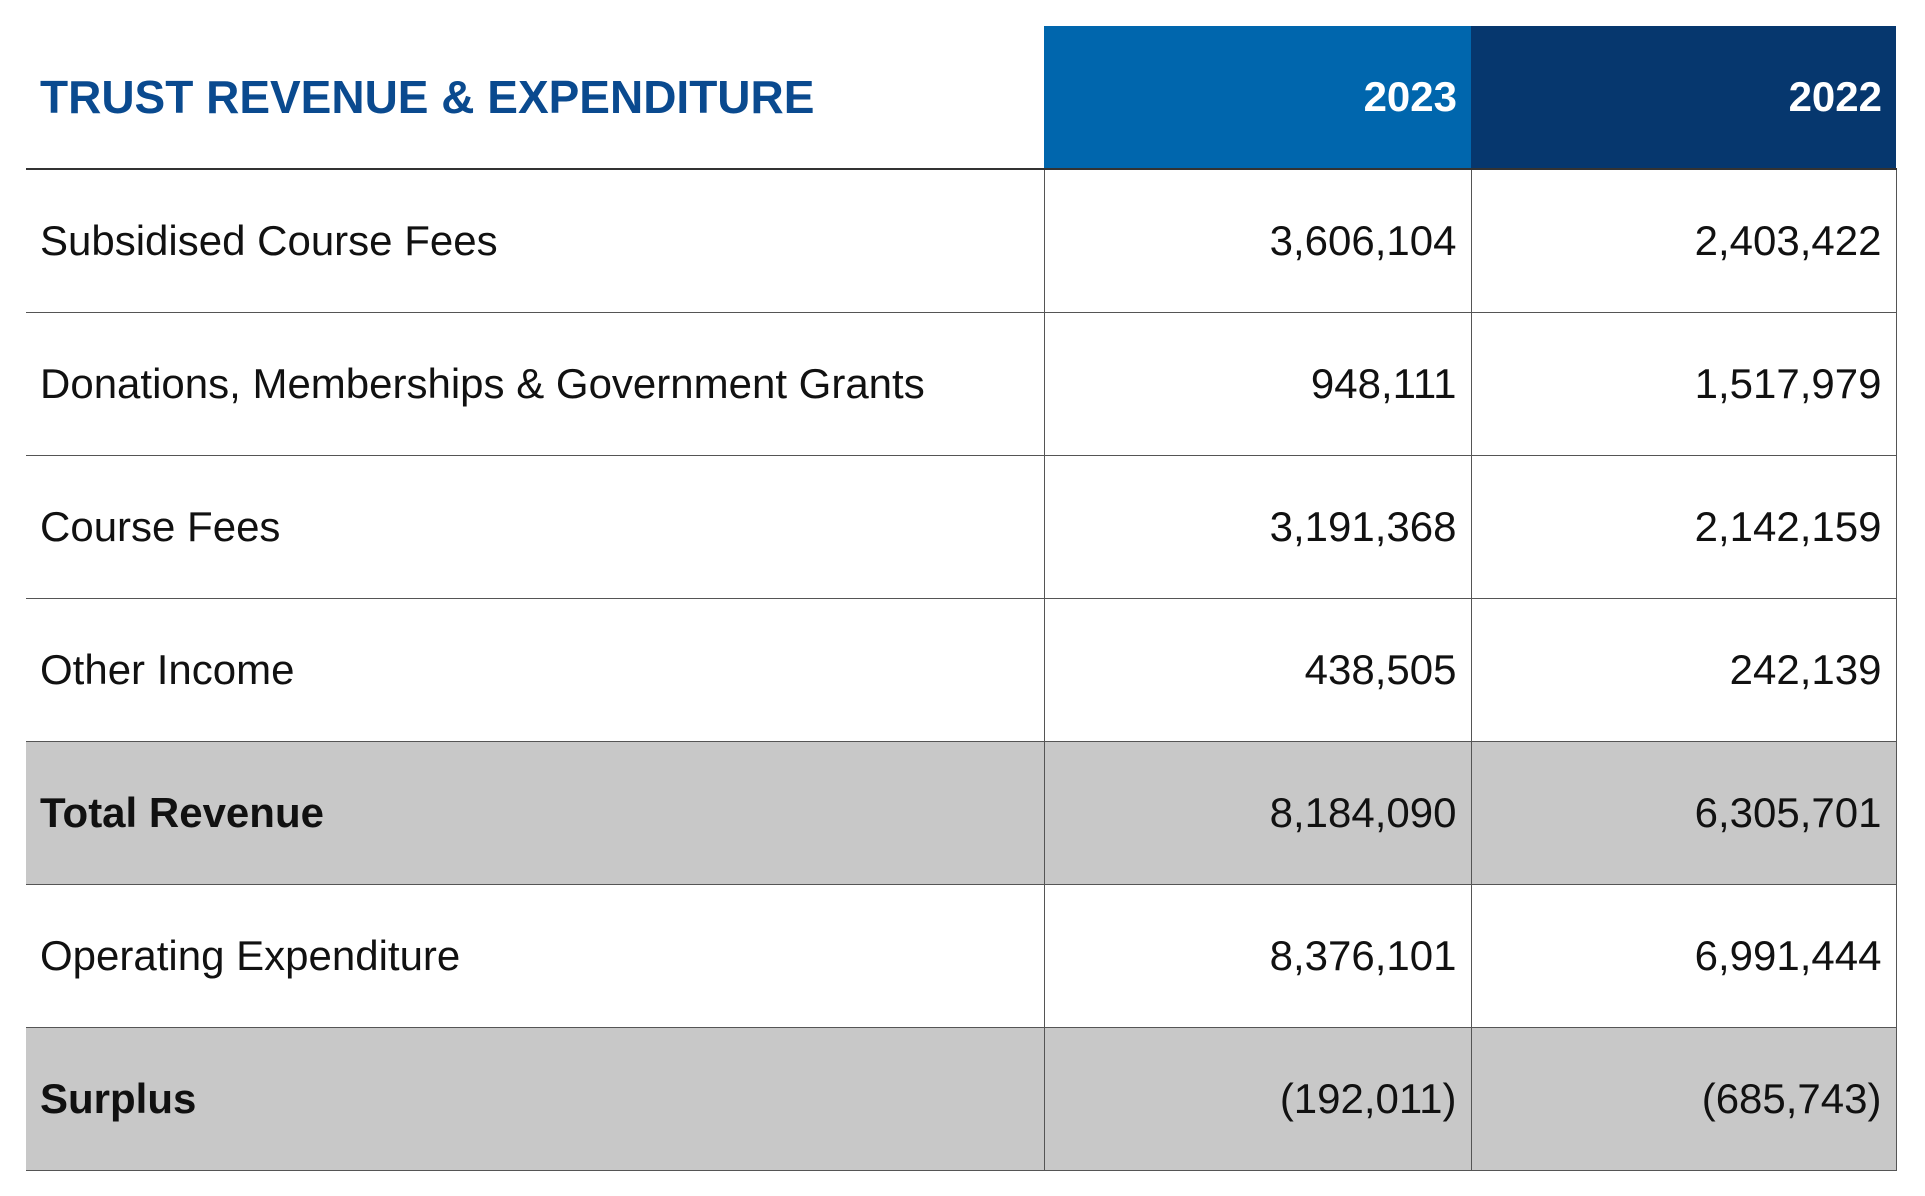  Describe the element at coordinates (1683, 527) in the screenshot. I see `cell-value: 2,142,159` at that location.